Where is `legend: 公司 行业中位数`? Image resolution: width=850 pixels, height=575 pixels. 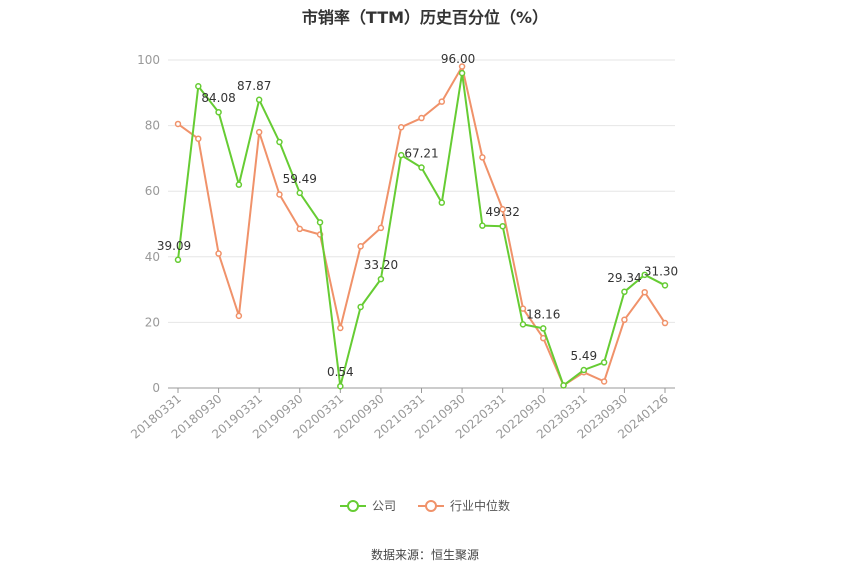 legend: 公司 行业中位数 is located at coordinates (425, 505).